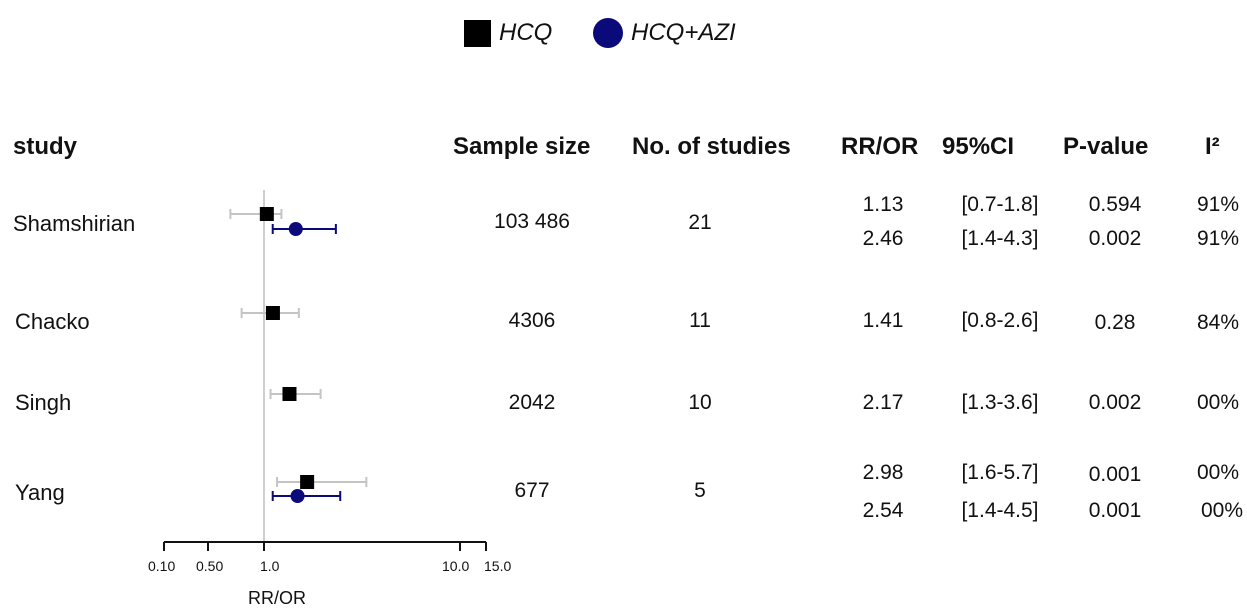 The width and height of the screenshot is (1247, 610). What do you see at coordinates (700, 402) in the screenshot?
I see `n-studies-singh: 10` at bounding box center [700, 402].